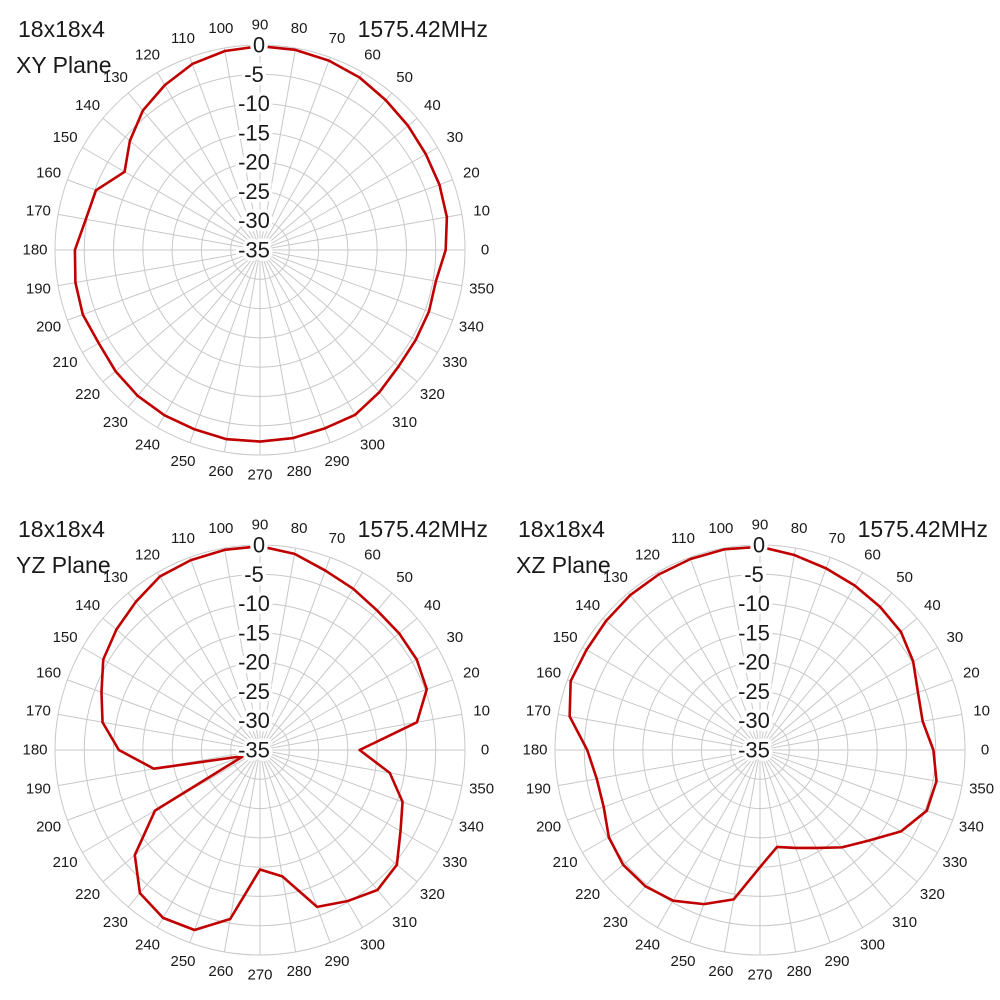  I want to click on antenna-size-label: 18x18x4, so click(61, 29).